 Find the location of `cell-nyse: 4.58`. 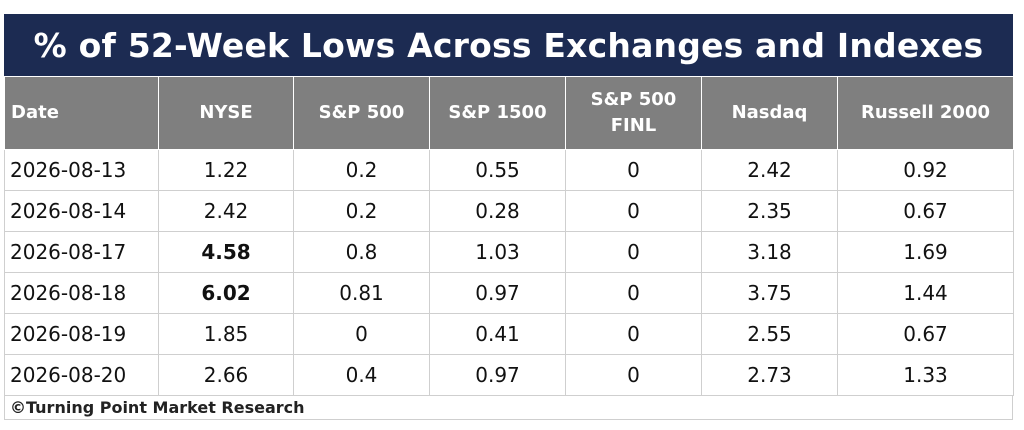

cell-nyse: 4.58 is located at coordinates (226, 252).